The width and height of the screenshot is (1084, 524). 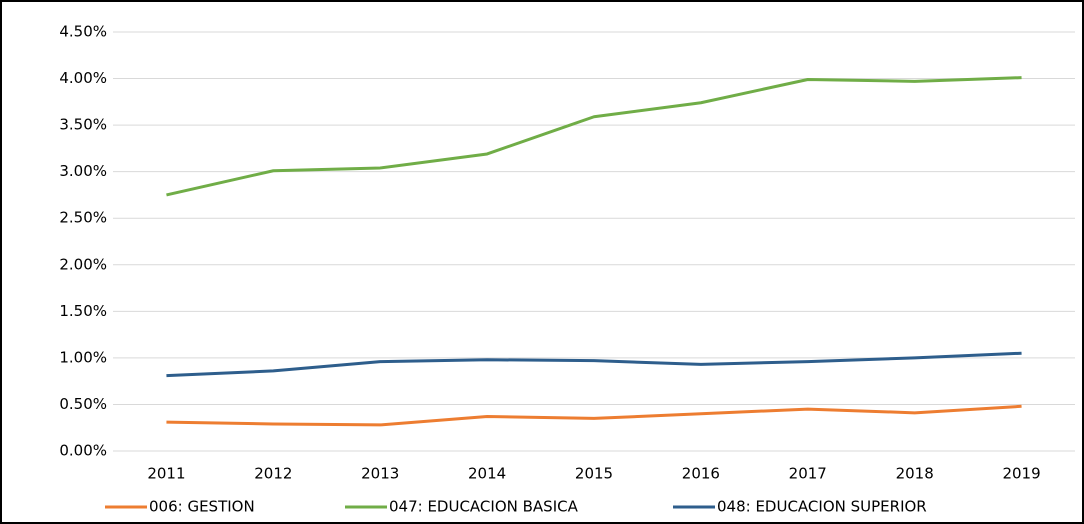 What do you see at coordinates (83, 451) in the screenshot?
I see `y-tick-label: 0.00%` at bounding box center [83, 451].